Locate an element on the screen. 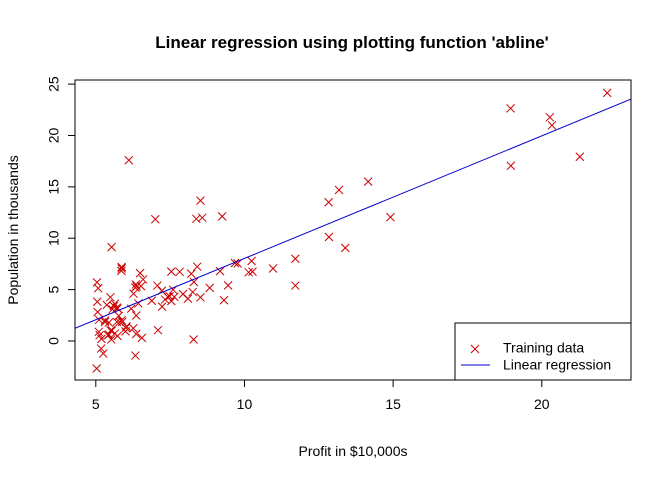  x-axis-label: Profit in $10,000s is located at coordinates (353, 451).